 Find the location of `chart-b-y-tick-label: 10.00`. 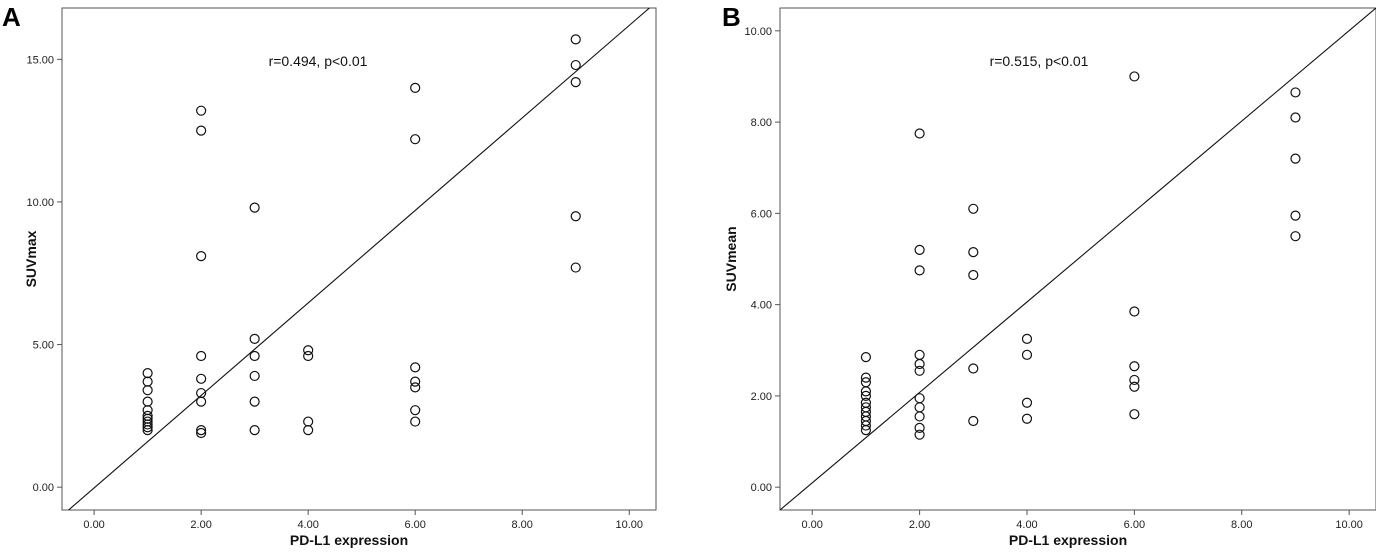

chart-b-y-tick-label: 10.00 is located at coordinates (758, 32).